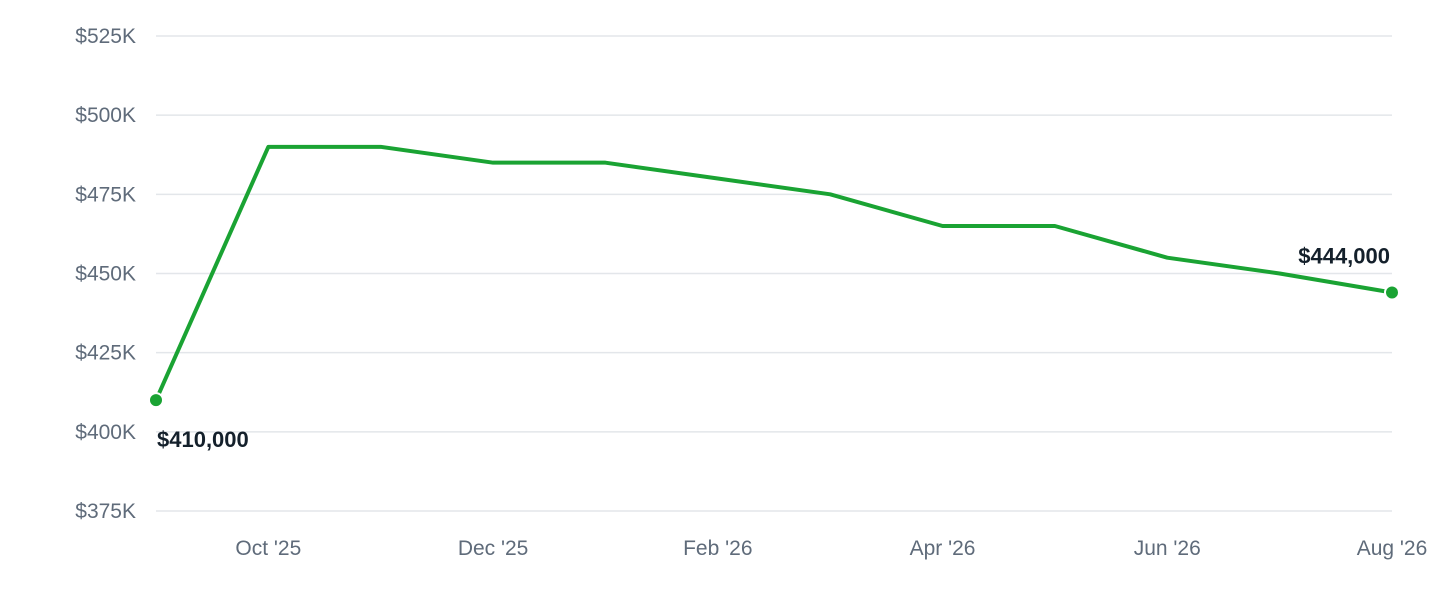 The image size is (1440, 605). I want to click on x-tick-label: Apr '26, so click(943, 548).